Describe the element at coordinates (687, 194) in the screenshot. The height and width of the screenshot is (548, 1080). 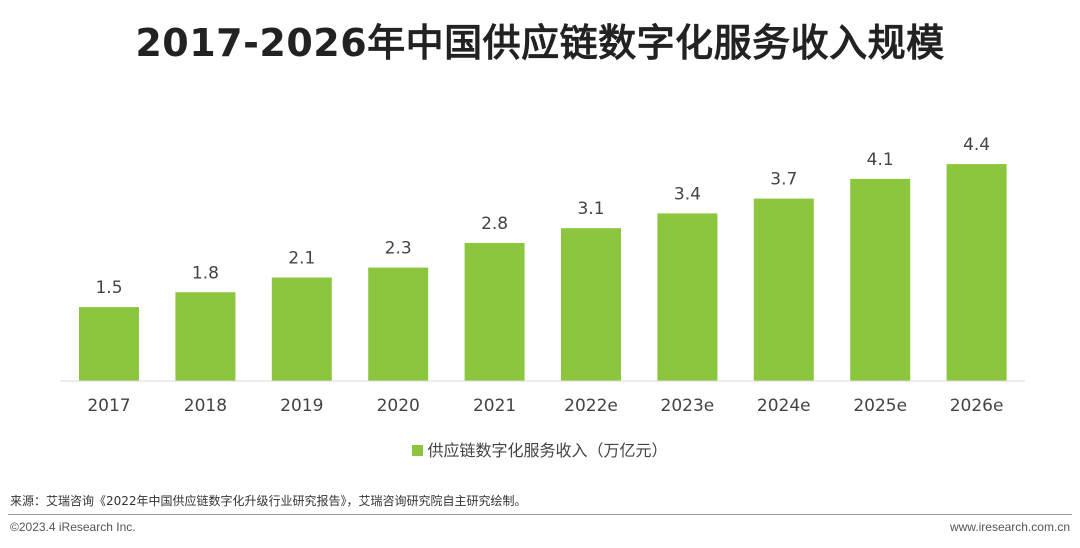
I see `value-label-2023e: 3.4` at that location.